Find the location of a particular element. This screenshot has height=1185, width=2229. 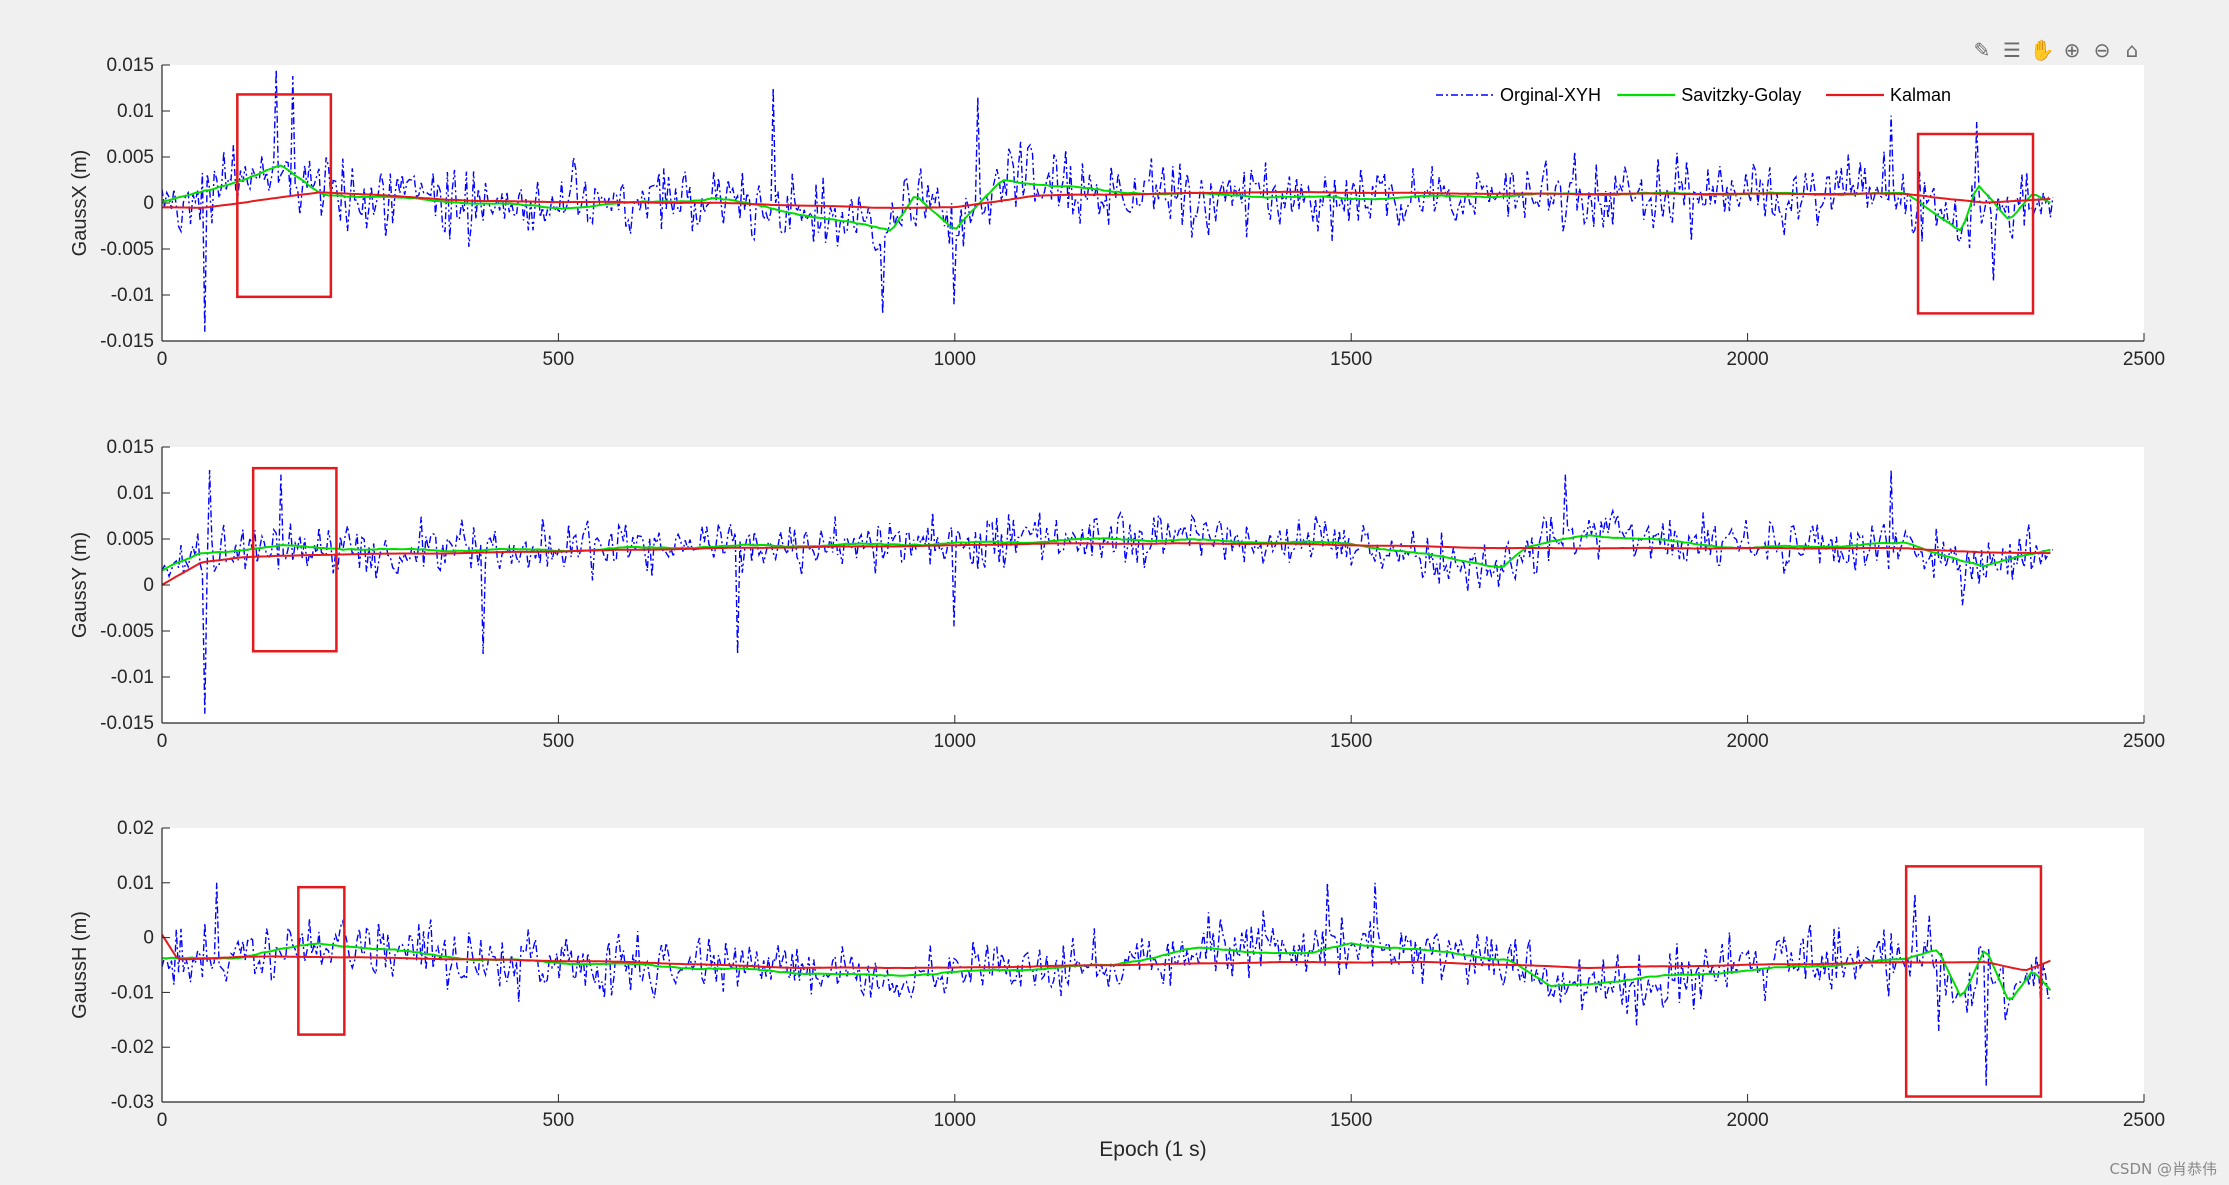

legend-entry-label: Orginal-XYH is located at coordinates (1550, 95).